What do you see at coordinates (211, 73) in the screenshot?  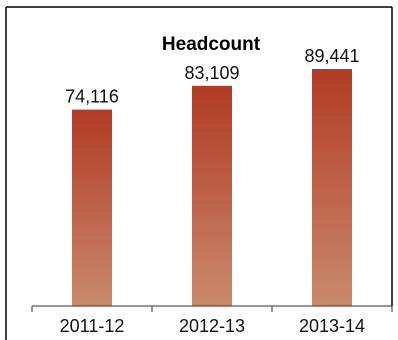 I see `value-label-2012-13: 83,109` at bounding box center [211, 73].